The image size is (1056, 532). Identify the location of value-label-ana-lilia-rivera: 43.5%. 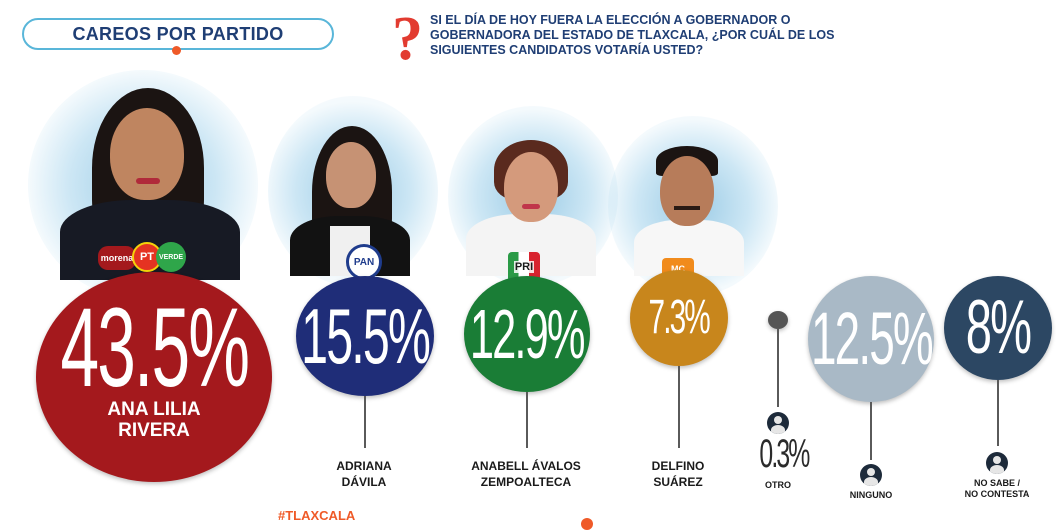
(154, 347).